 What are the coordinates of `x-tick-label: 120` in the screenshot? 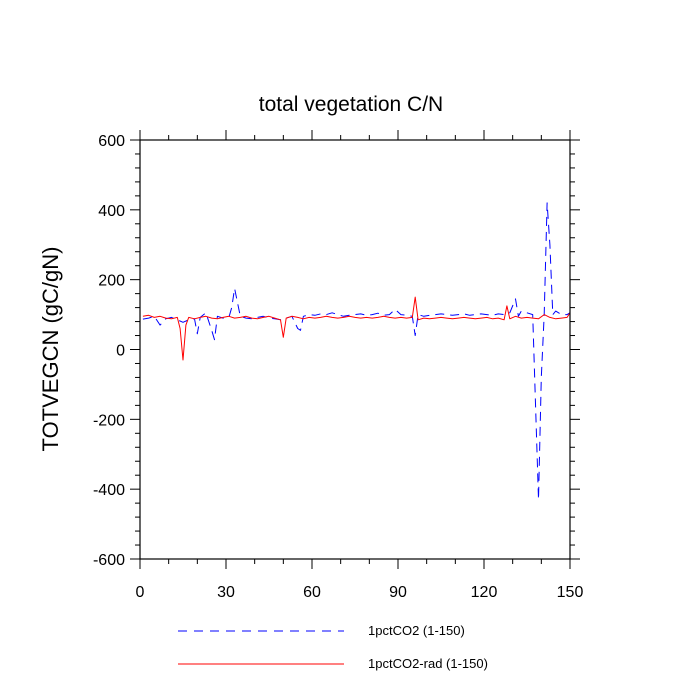 It's located at (484, 592).